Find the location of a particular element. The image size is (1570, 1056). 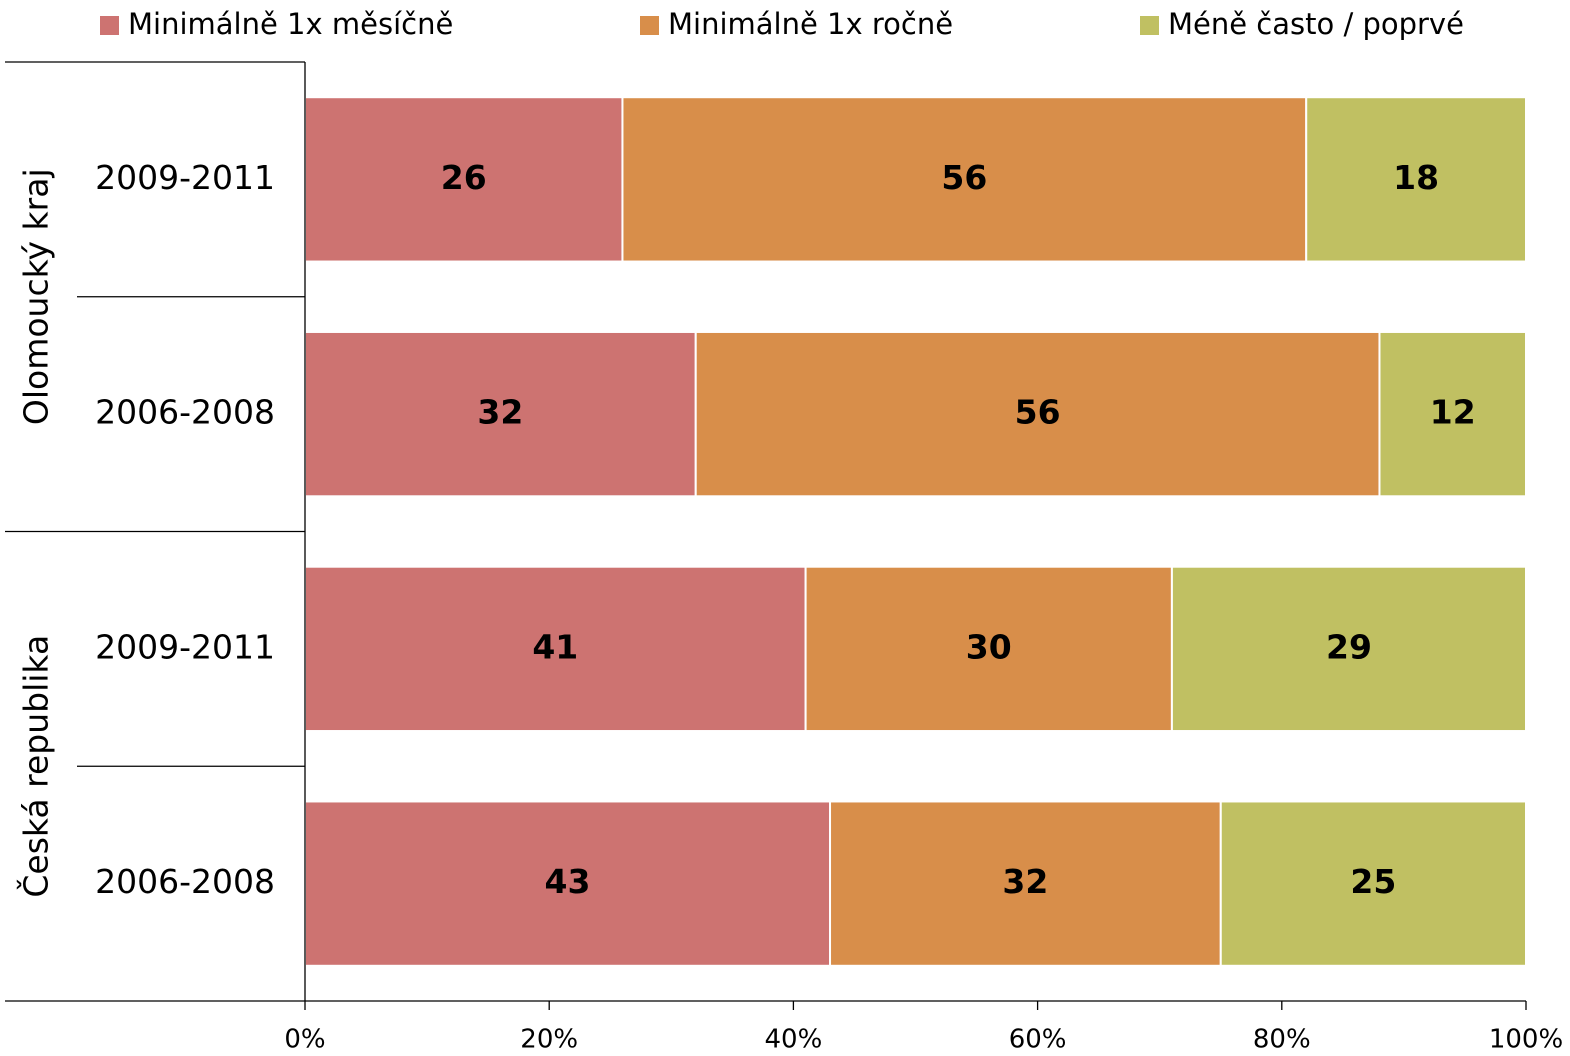

data-label: 43 is located at coordinates (568, 881).